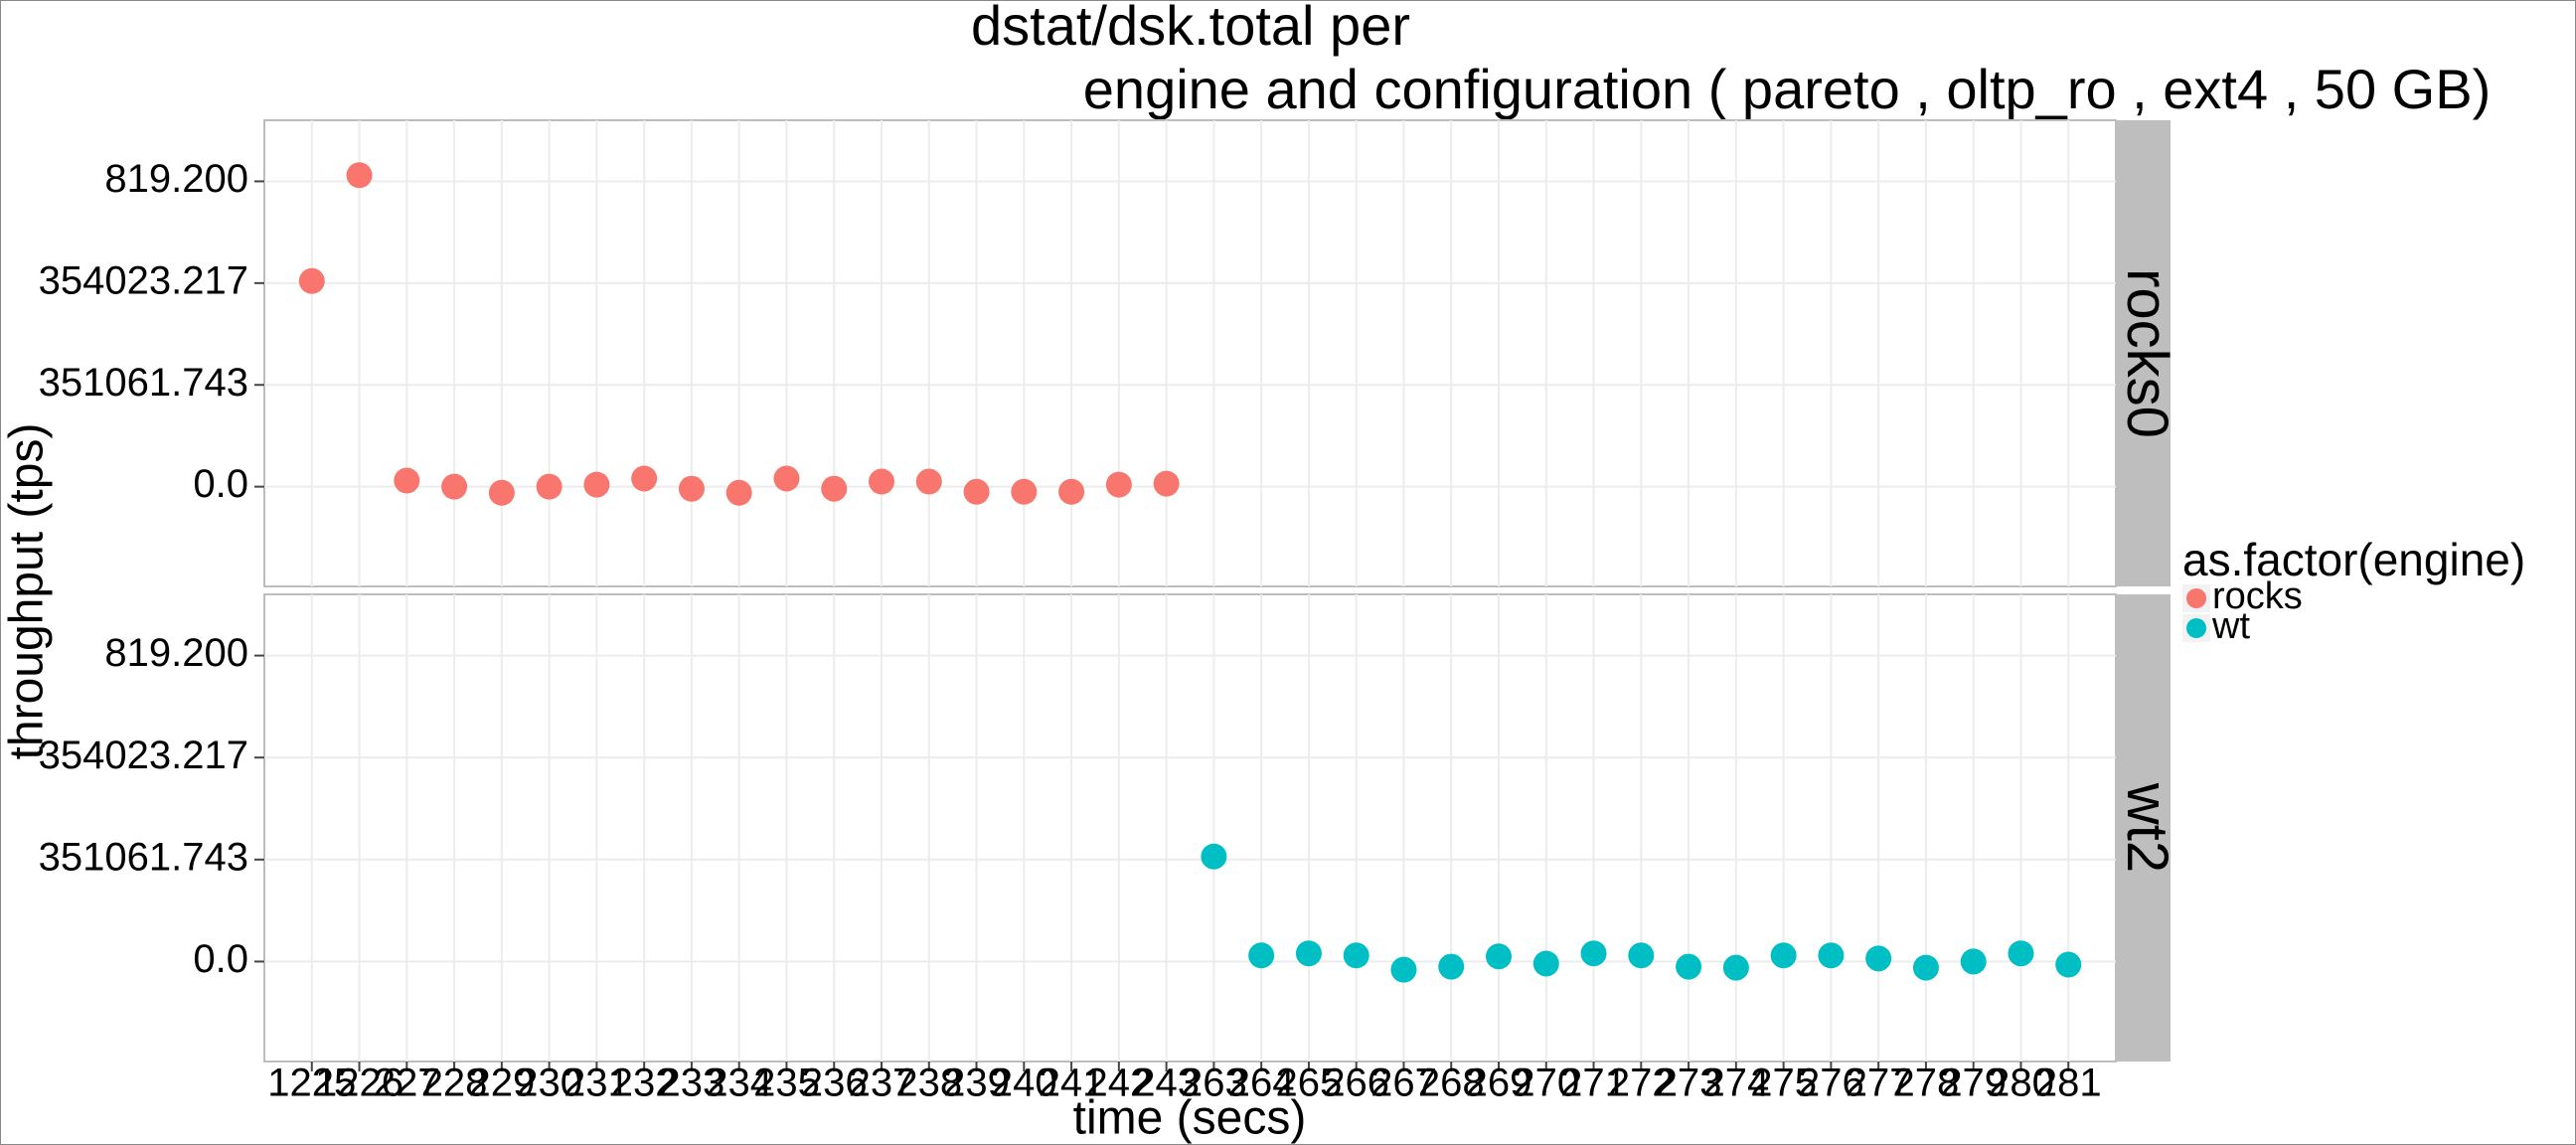 This screenshot has height=1145, width=2576. I want to click on x-tick-label: 270, so click(1546, 1083).